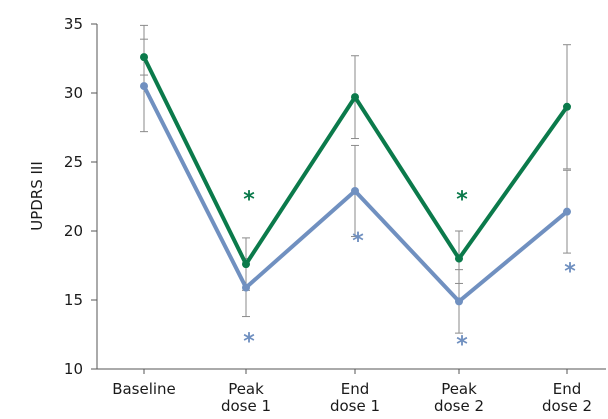  I want to click on x-tick-label: Peak dose 2, so click(459, 397).